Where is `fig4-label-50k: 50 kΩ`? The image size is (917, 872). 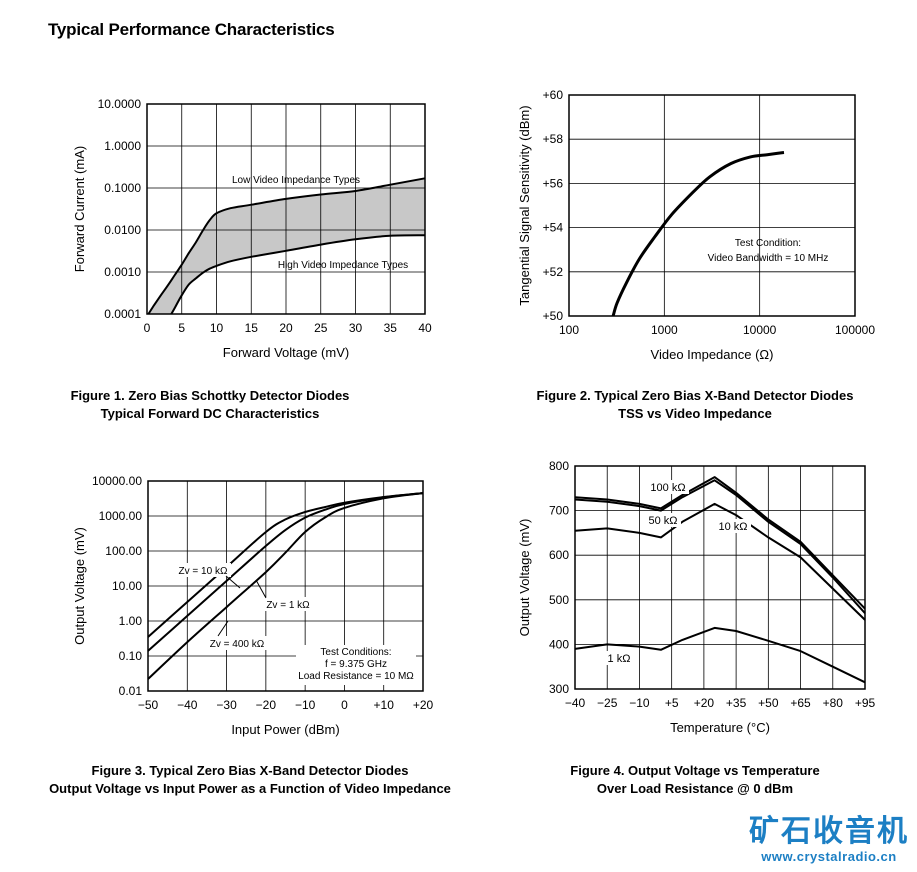 fig4-label-50k: 50 kΩ is located at coordinates (662, 521).